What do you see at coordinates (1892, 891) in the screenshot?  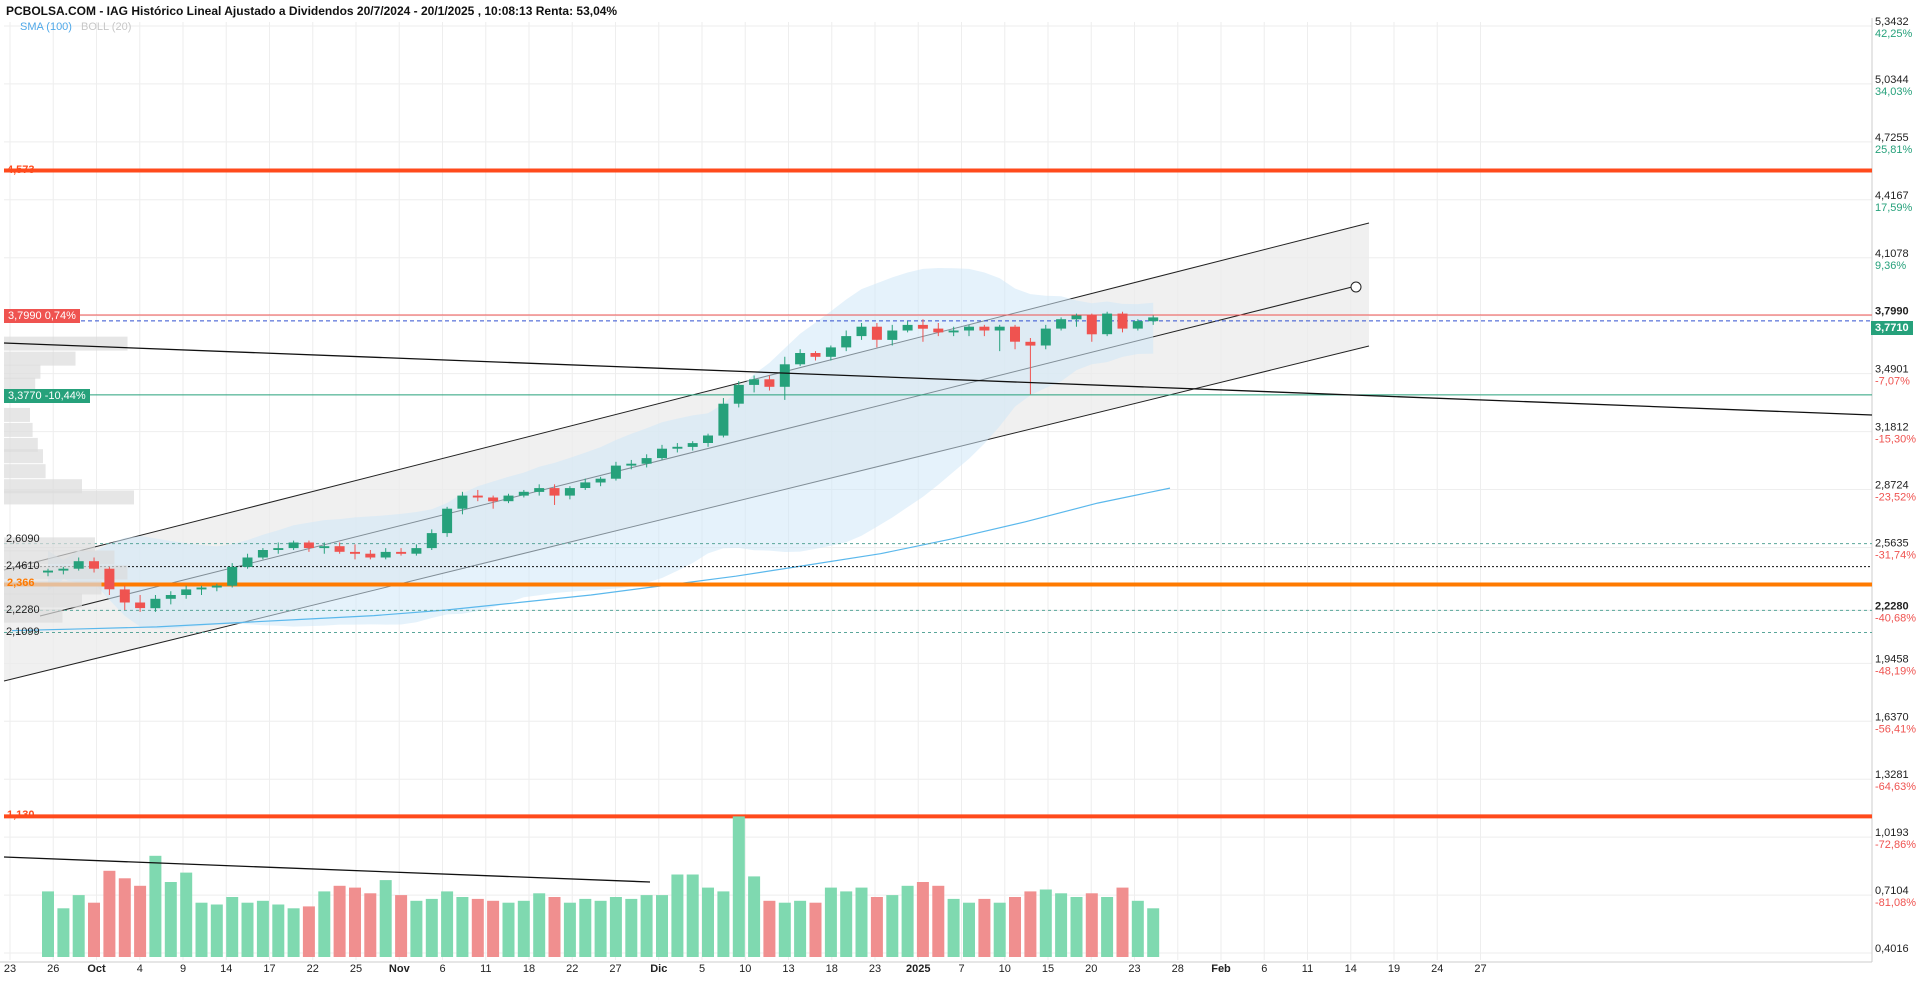 I see `price-tick-label: 0,7104` at bounding box center [1892, 891].